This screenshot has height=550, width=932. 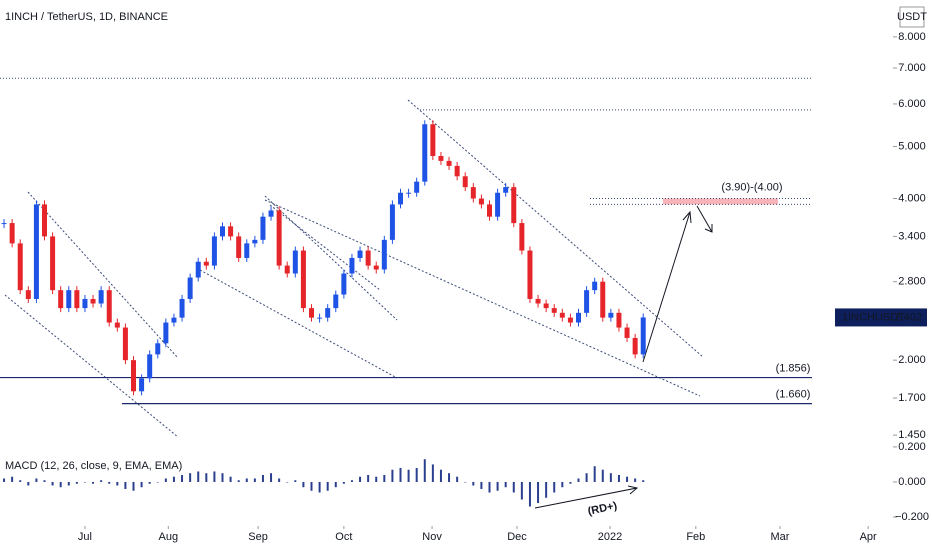 I want to click on x-tick-label: Apr, so click(x=868, y=537).